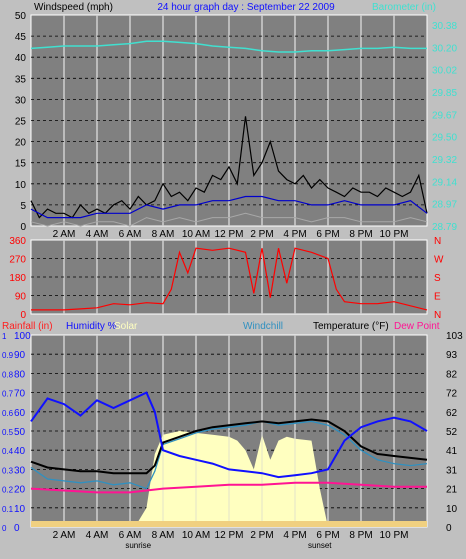  I want to click on barometer-y-tick: 29.50, so click(444, 138).